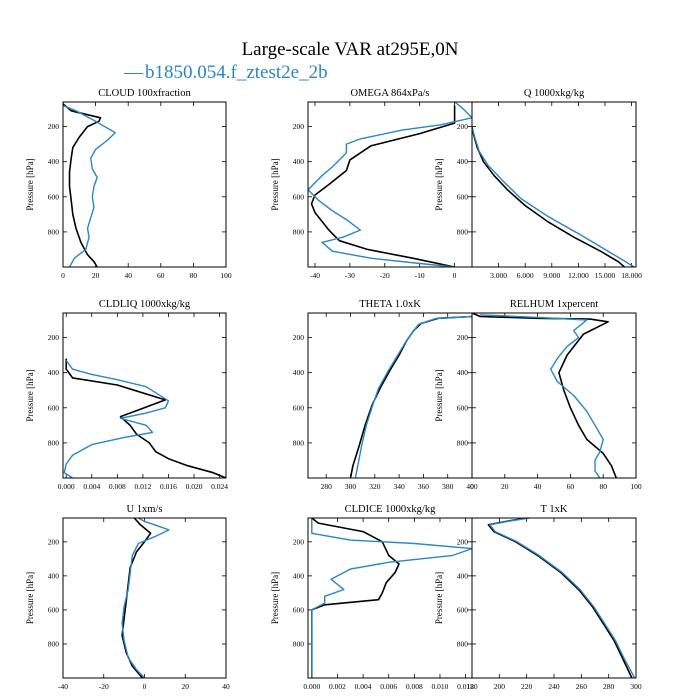 The height and width of the screenshot is (700, 700). What do you see at coordinates (350, 275) in the screenshot?
I see `x-tick-label: -30` at bounding box center [350, 275].